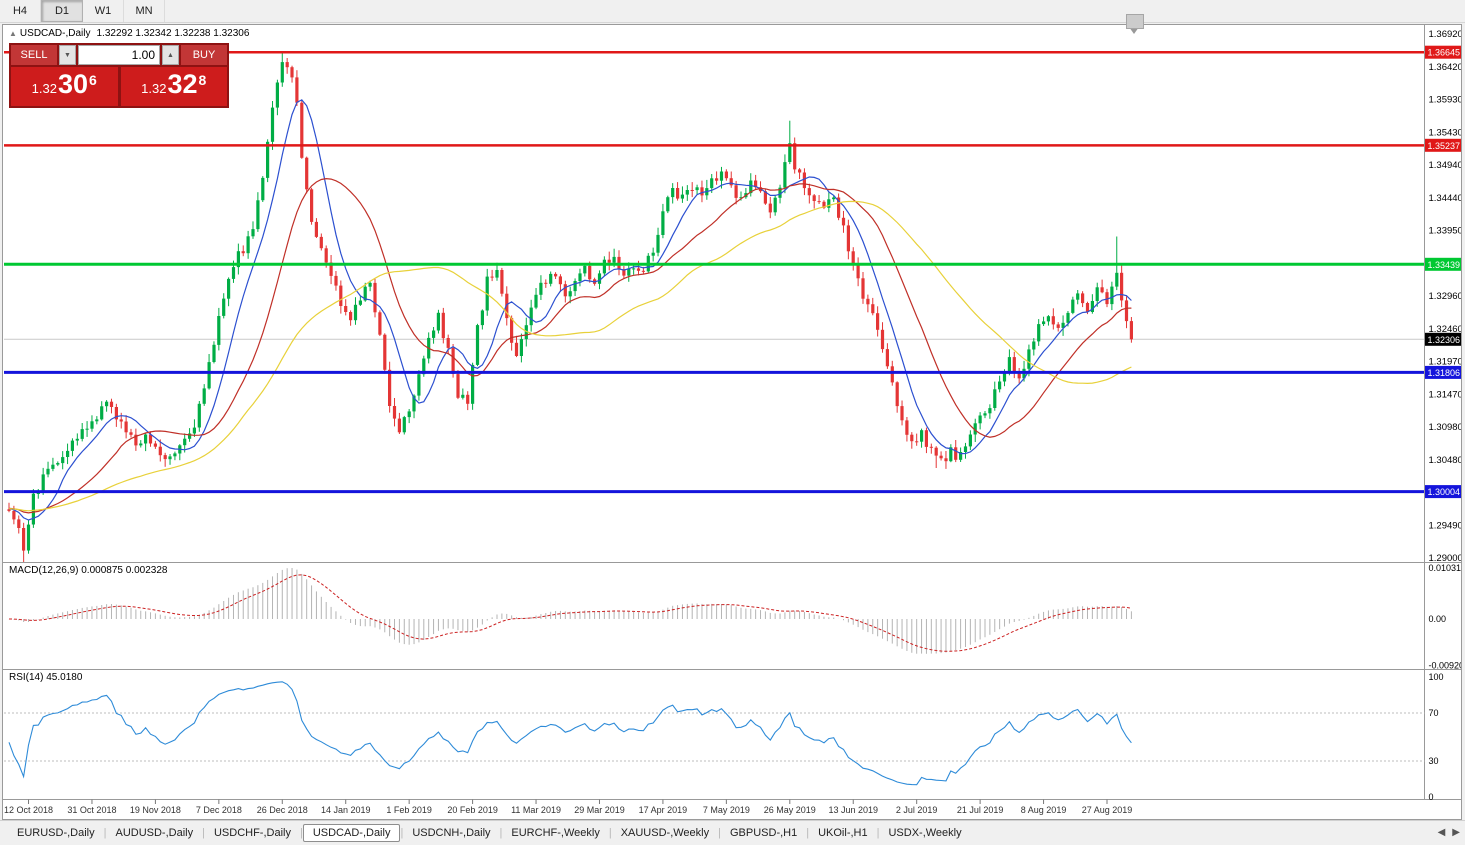 The height and width of the screenshot is (845, 1465). Describe the element at coordinates (182, 84) in the screenshot. I see `buy-price-pips: 32` at that location.